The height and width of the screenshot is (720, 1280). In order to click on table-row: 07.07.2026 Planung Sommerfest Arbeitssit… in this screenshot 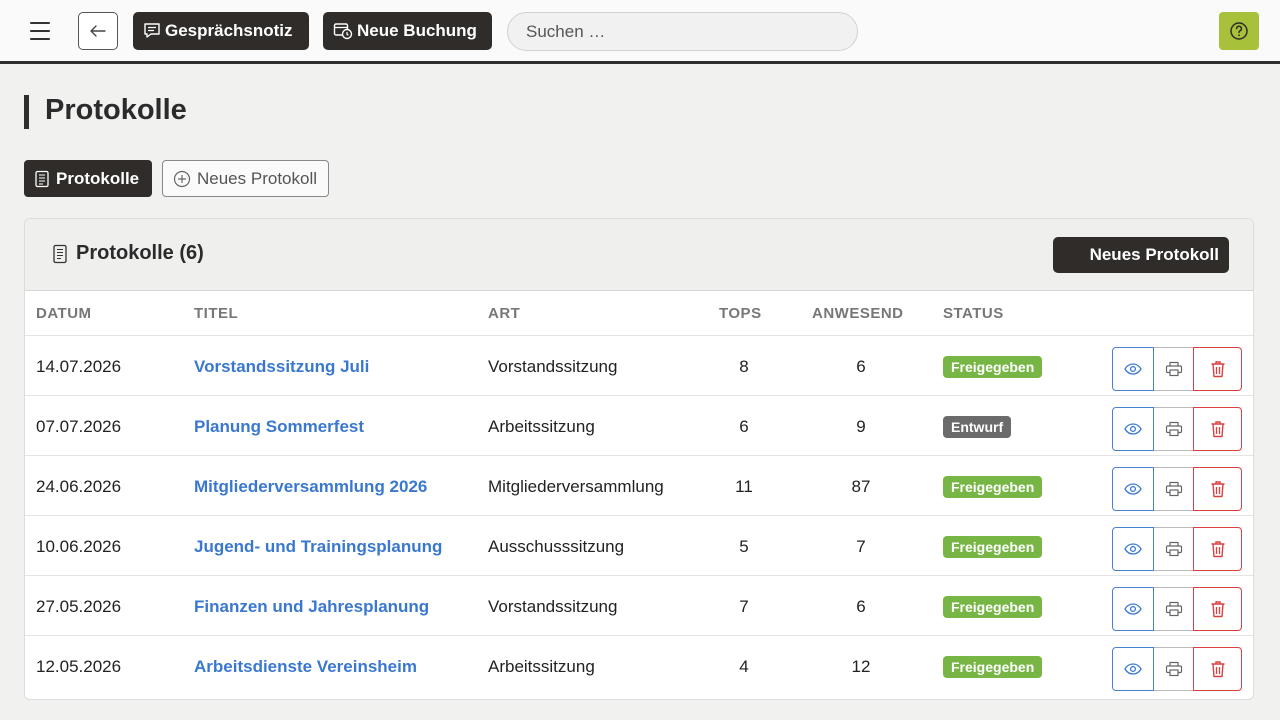, I will do `click(639, 425)`.